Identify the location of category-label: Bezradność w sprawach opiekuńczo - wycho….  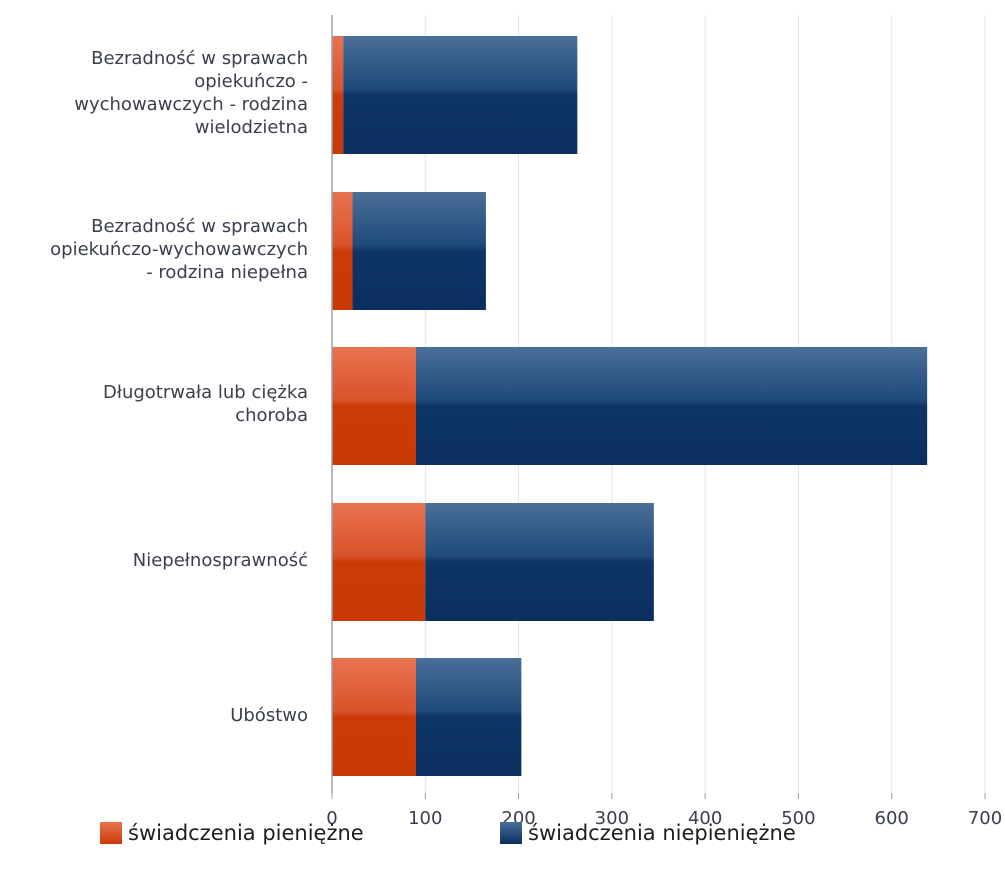
(191, 93).